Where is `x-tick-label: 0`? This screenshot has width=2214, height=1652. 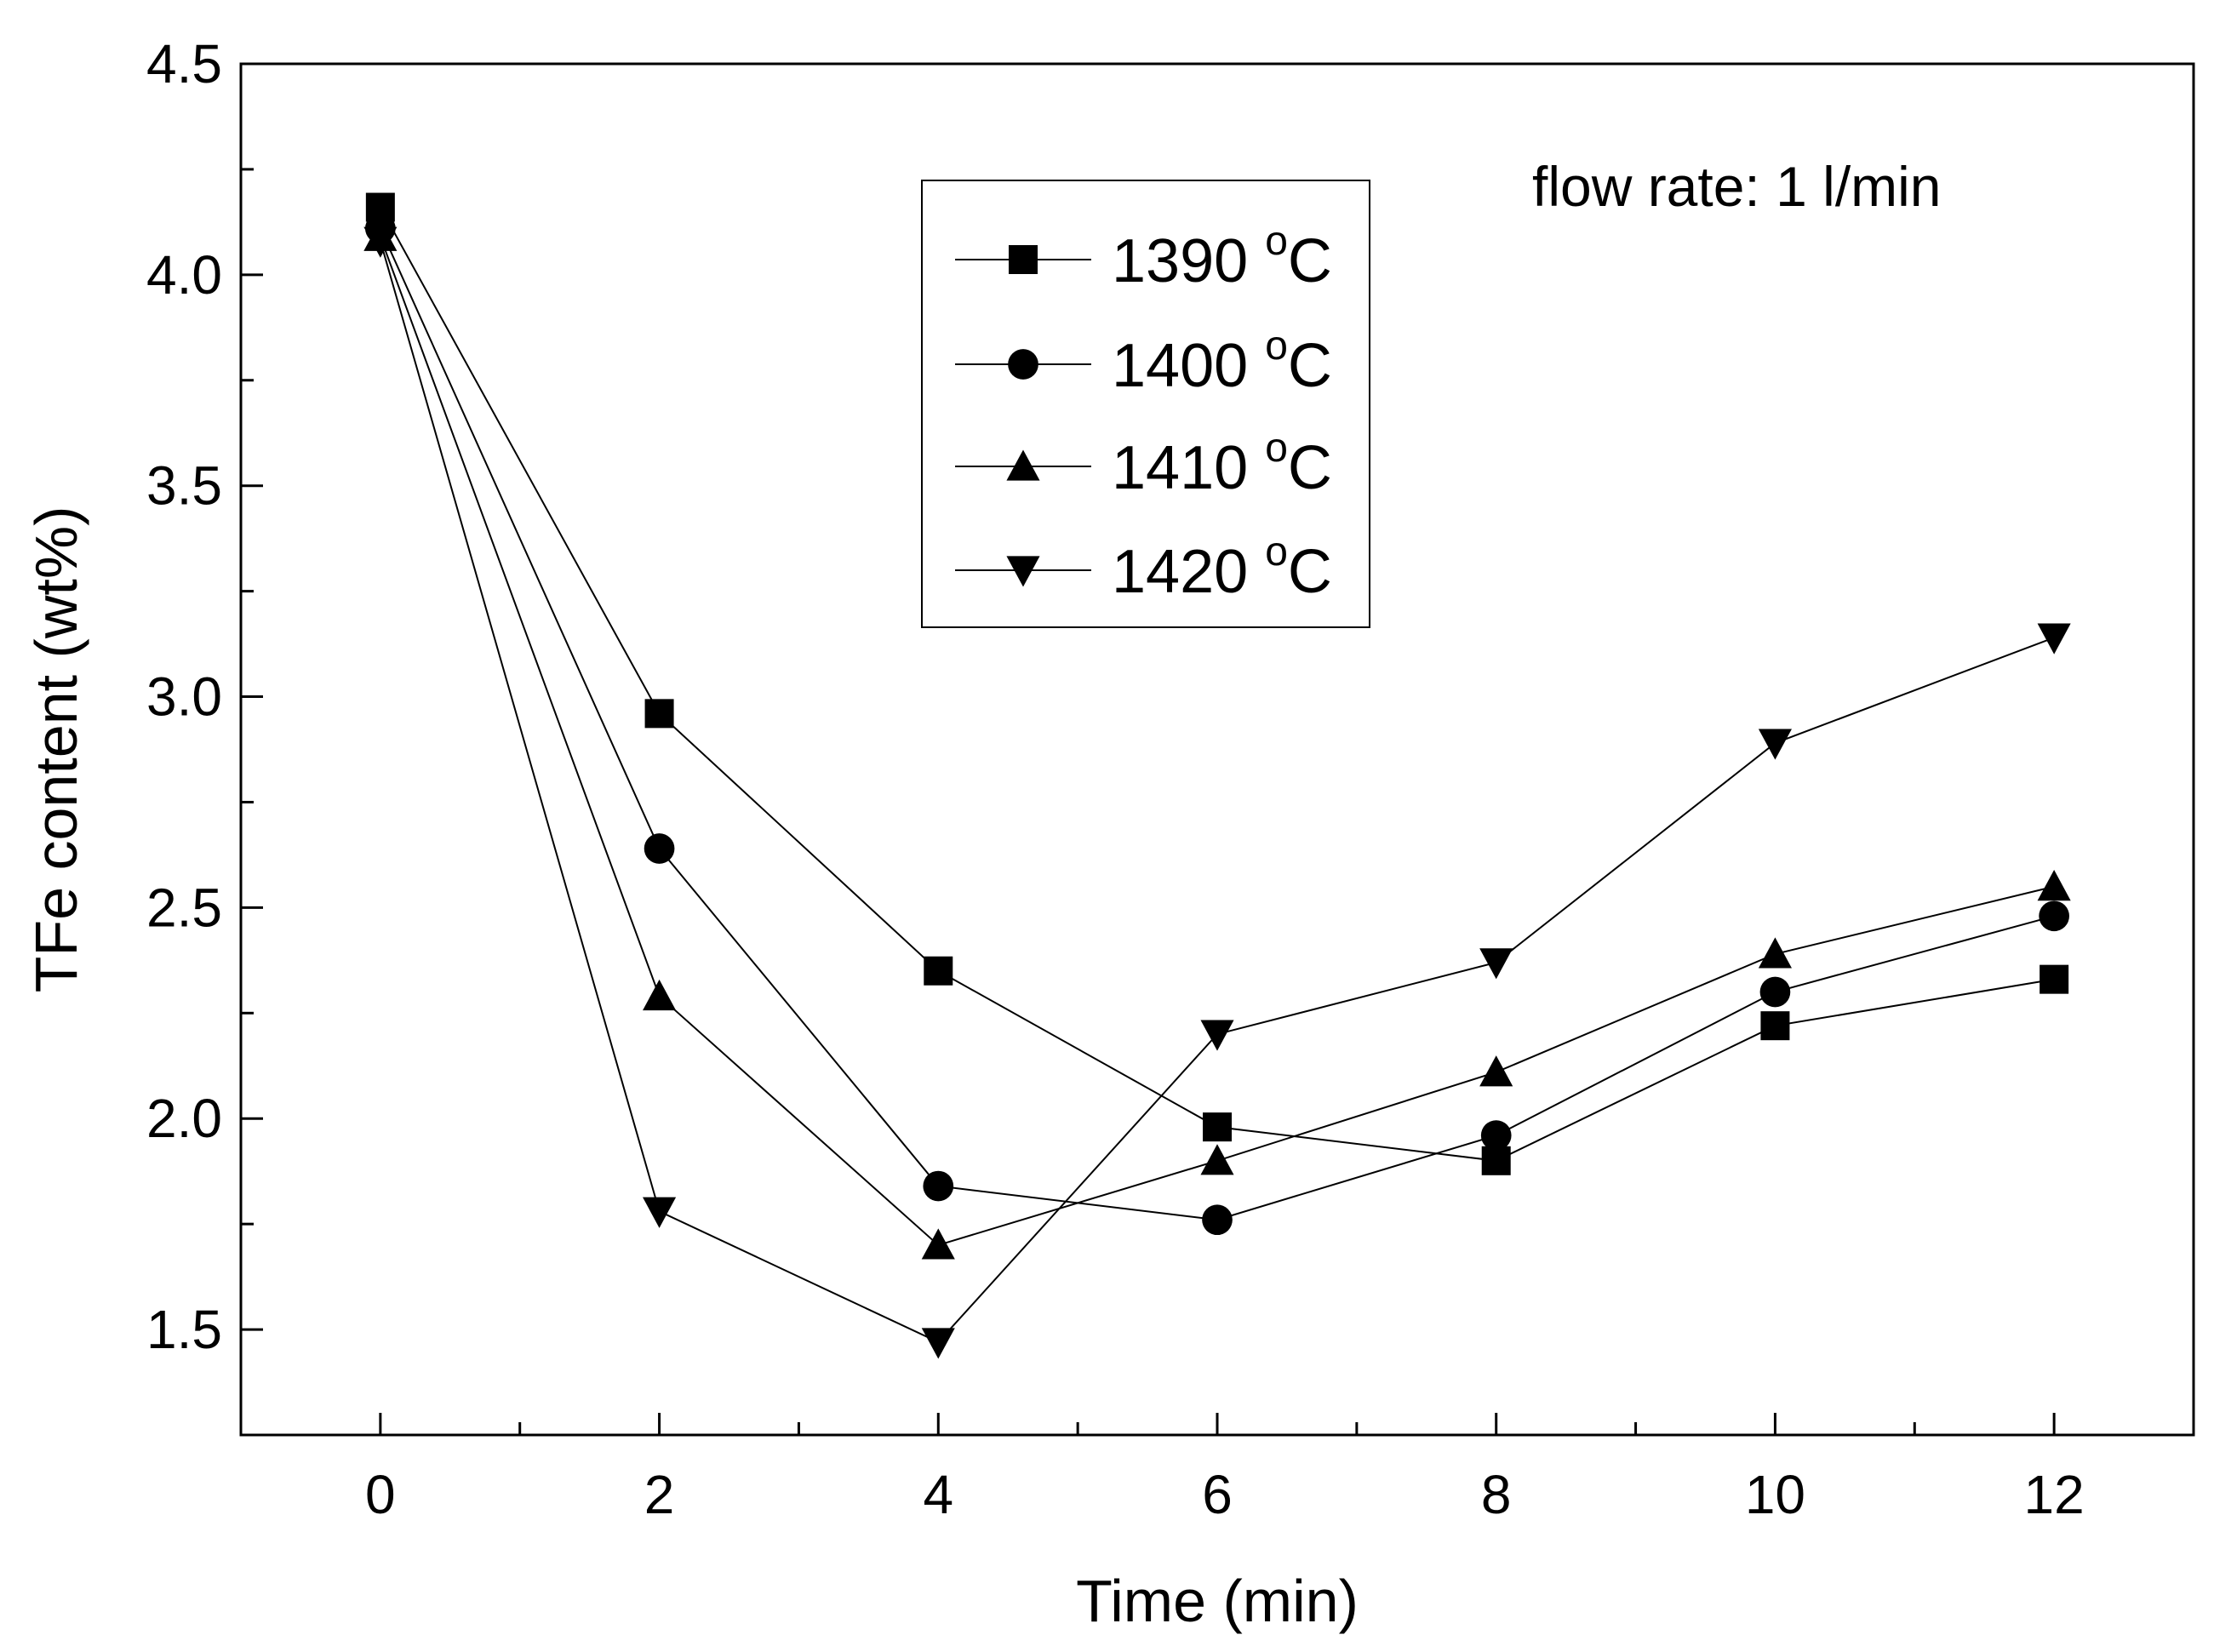 x-tick-label: 0 is located at coordinates (380, 1495).